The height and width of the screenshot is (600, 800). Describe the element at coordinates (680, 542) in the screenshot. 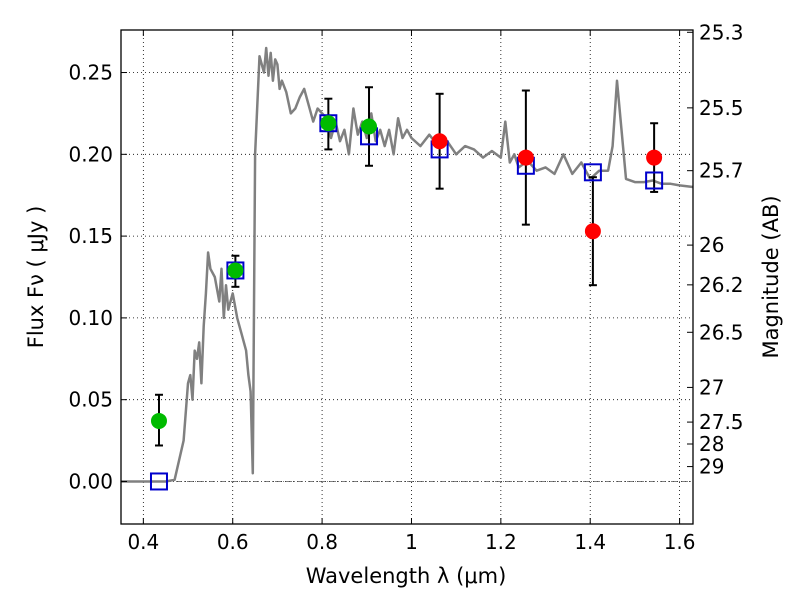

I see `x-tick-label: 1.6` at that location.